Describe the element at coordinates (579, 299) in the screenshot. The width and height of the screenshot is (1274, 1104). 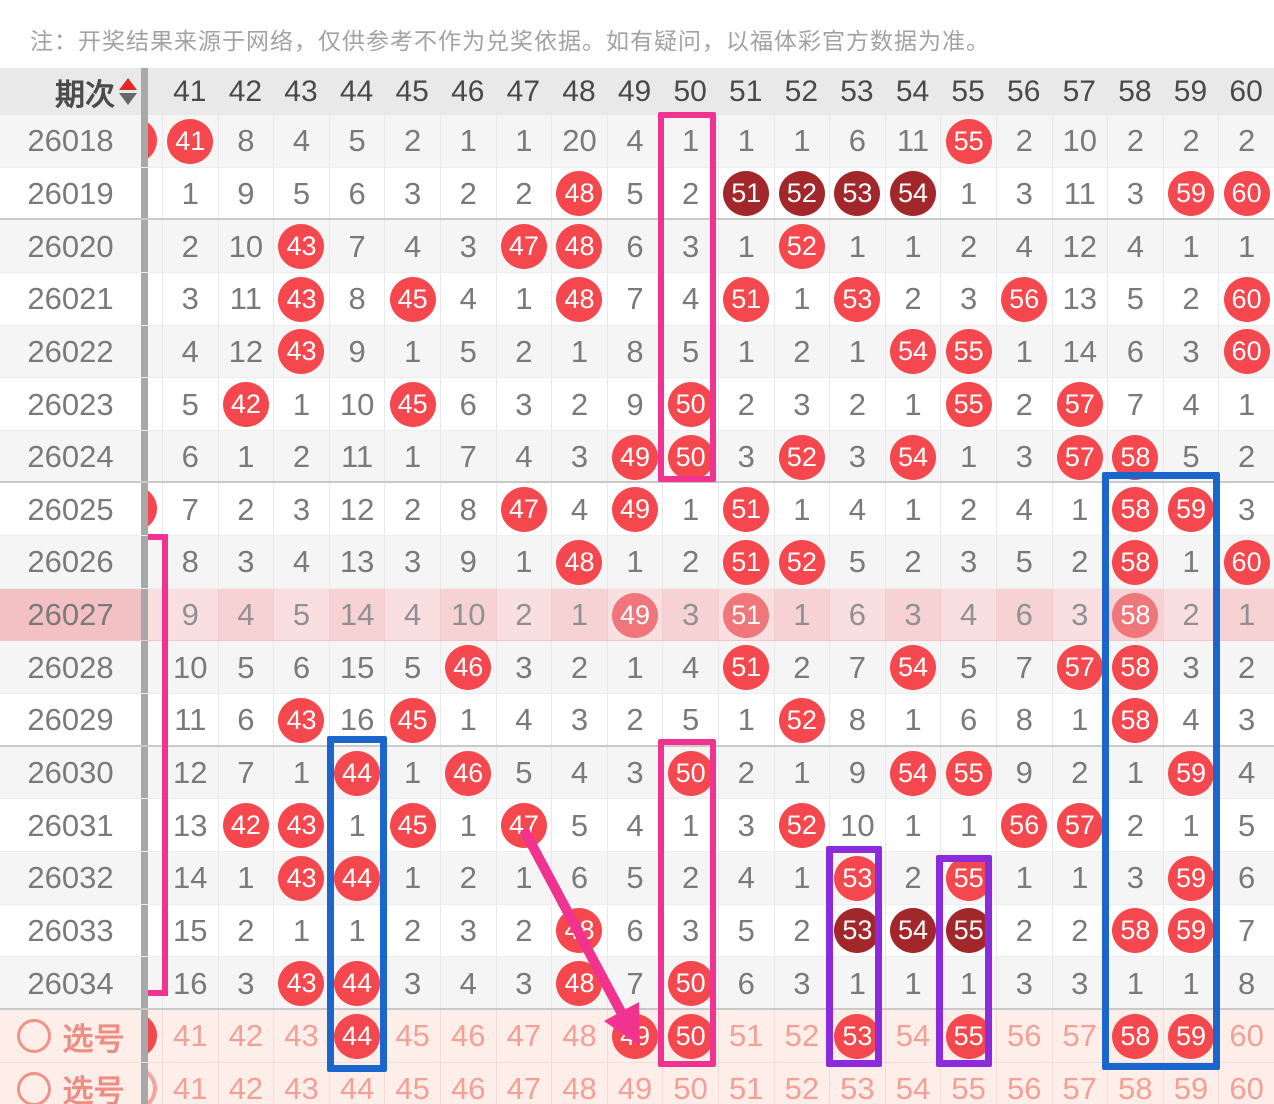
I see `hit-circle: 48` at that location.